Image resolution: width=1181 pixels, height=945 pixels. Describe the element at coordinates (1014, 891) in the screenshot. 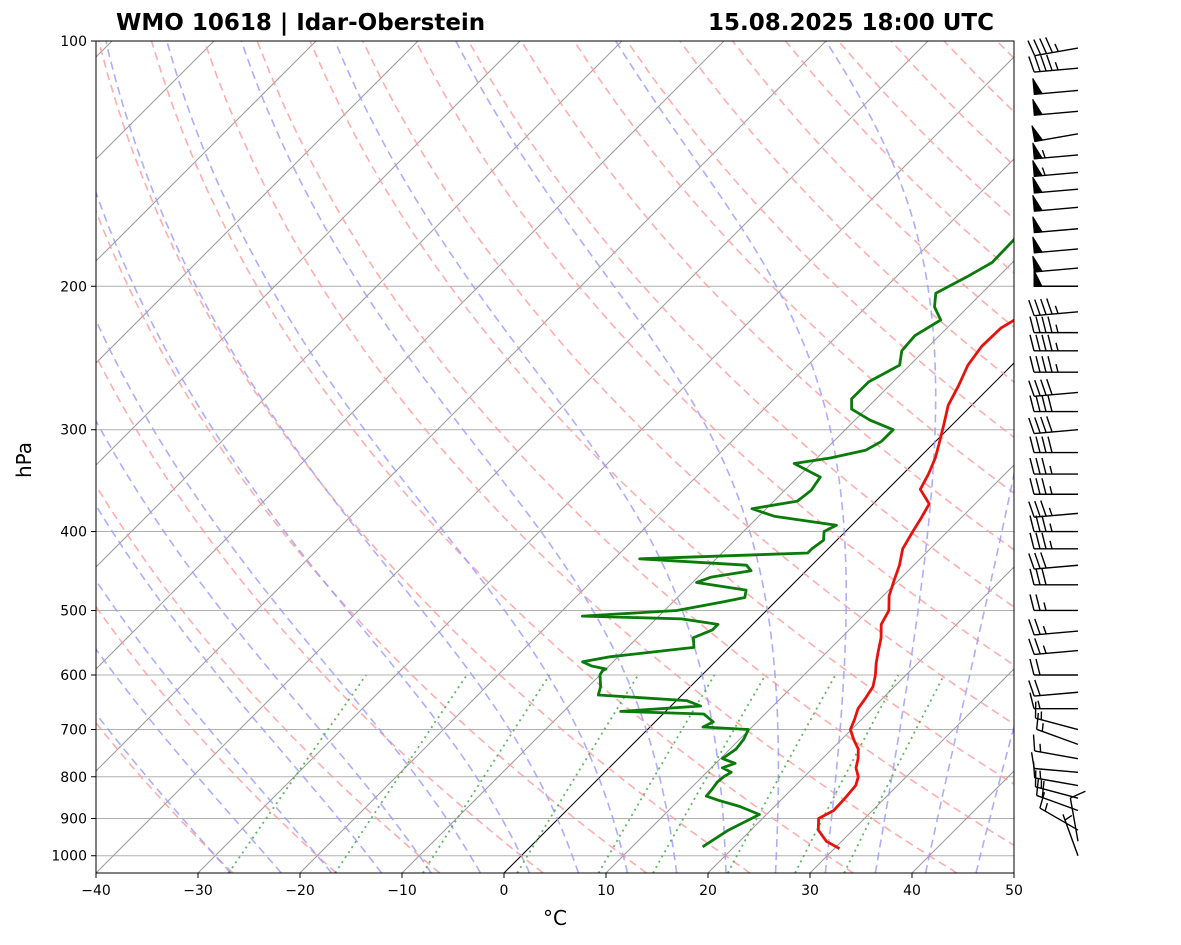

I see `x-tick-label: 50` at that location.